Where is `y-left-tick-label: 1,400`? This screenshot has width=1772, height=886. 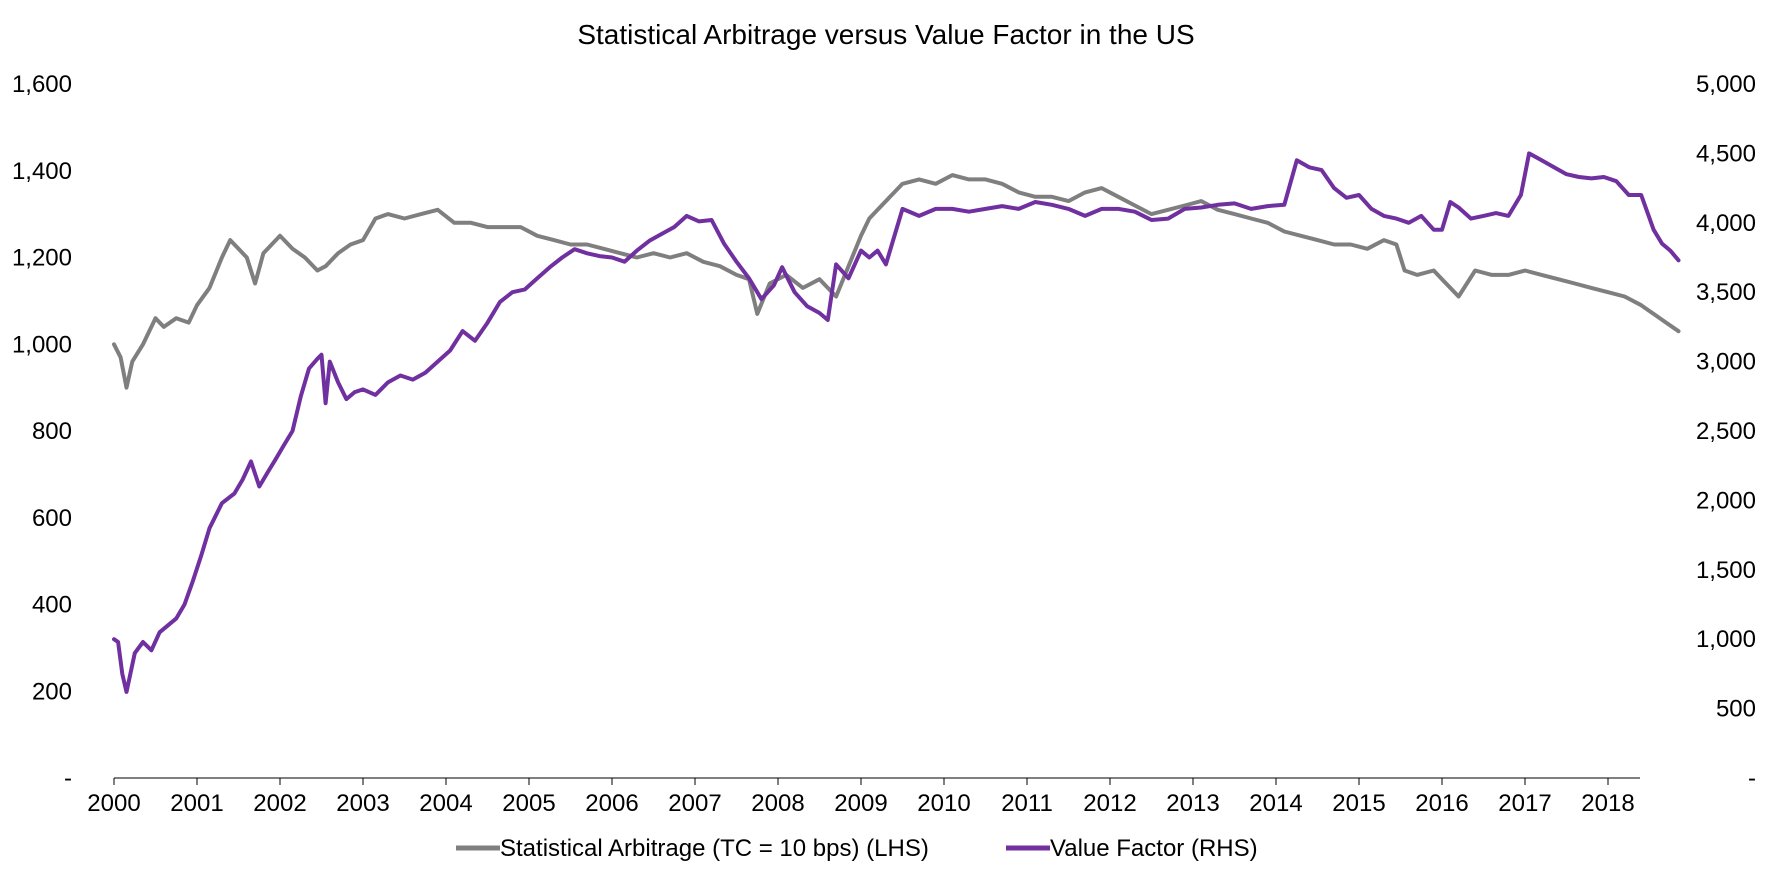
y-left-tick-label: 1,400 is located at coordinates (42, 171).